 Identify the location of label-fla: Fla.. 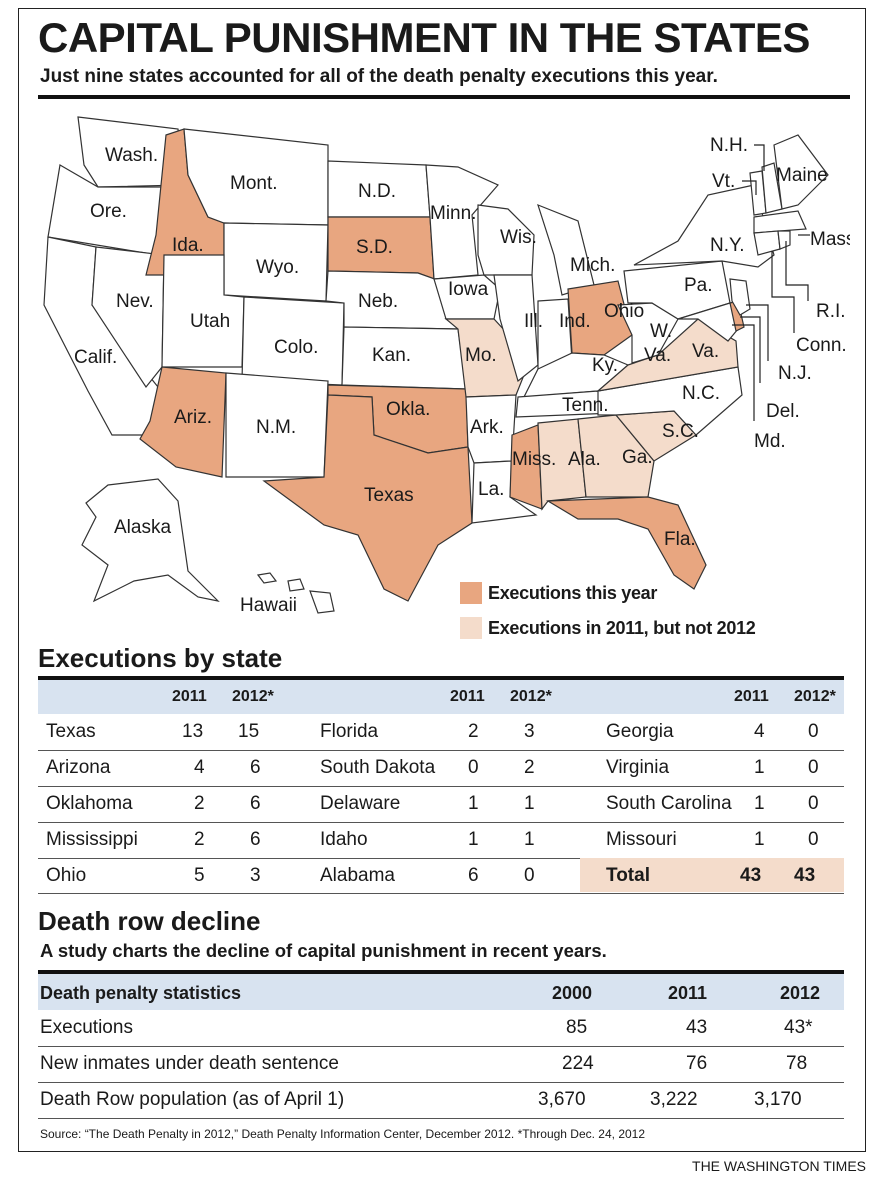
(680, 539).